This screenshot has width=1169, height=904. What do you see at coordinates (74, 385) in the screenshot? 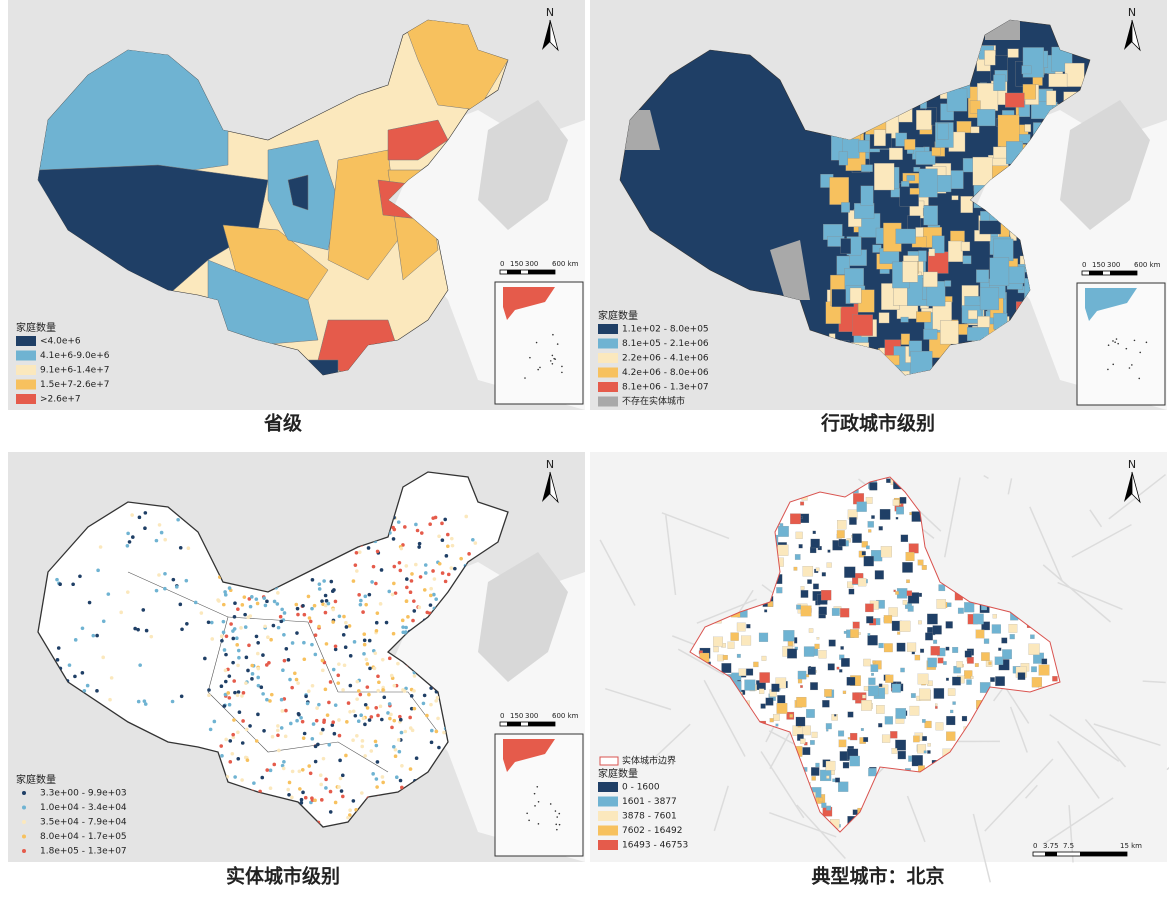
I see `legend-label: 1.5e+7-2.6e+7` at bounding box center [74, 385].